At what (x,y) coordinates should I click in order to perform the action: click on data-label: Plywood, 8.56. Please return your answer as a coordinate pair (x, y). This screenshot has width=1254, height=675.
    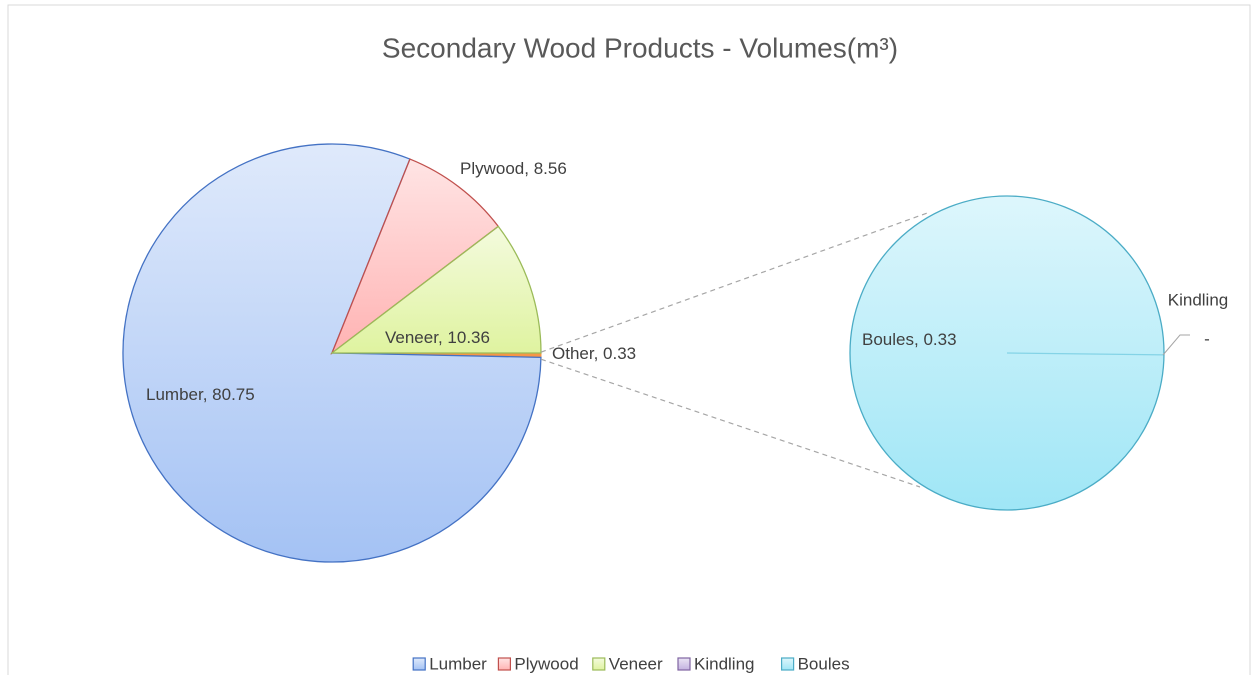
    Looking at the image, I should click on (513, 168).